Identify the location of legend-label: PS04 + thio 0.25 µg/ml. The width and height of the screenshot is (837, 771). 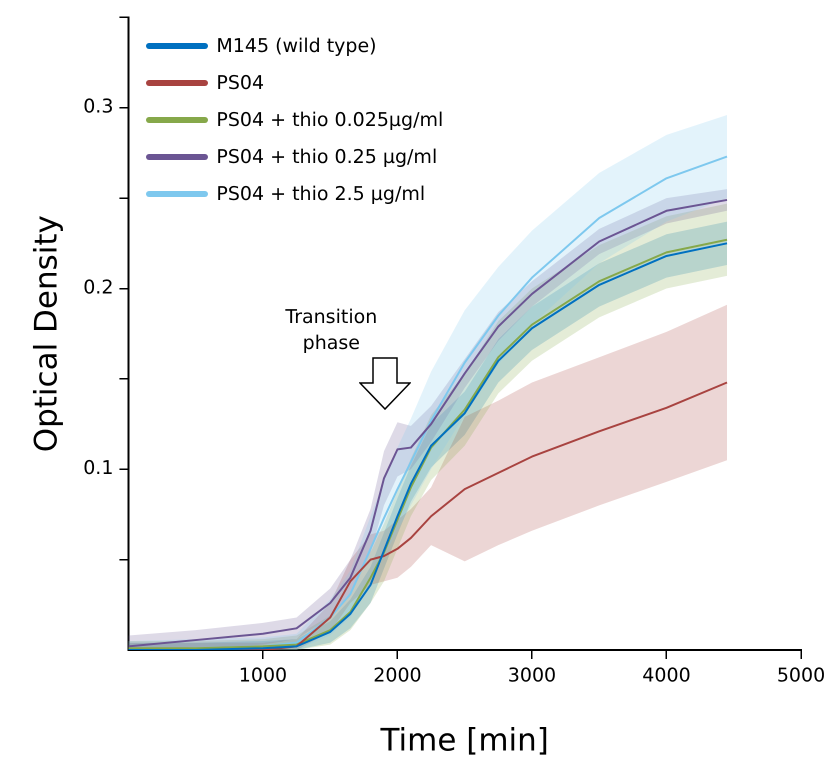
(327, 157).